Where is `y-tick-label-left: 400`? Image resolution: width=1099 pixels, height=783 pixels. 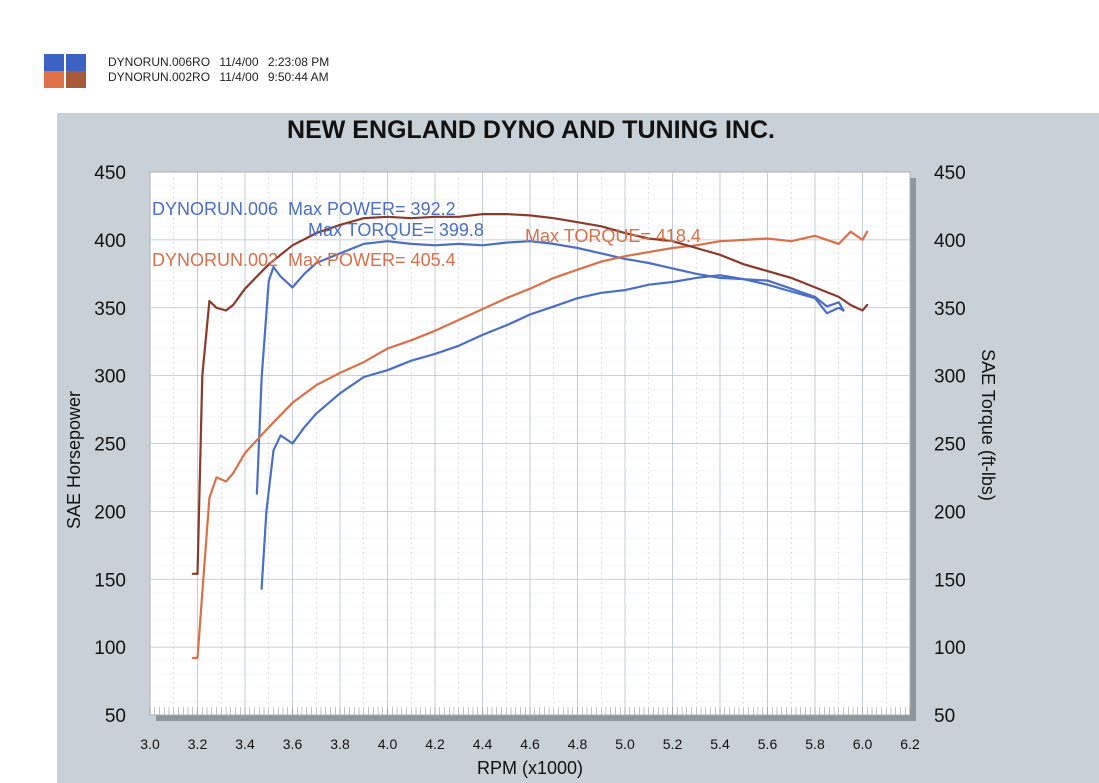 y-tick-label-left: 400 is located at coordinates (110, 241).